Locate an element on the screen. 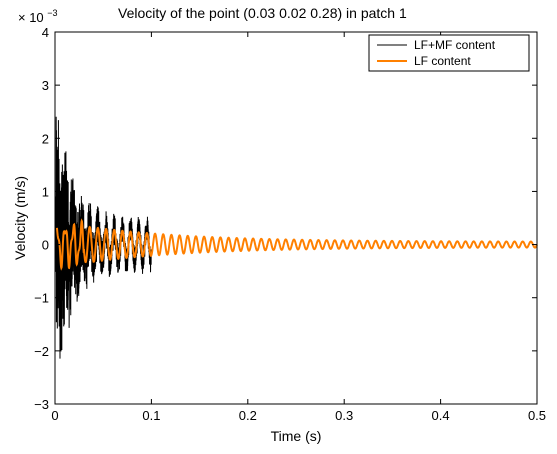 Image resolution: width=557 pixels, height=454 pixels. x-tick-label: 0.2 is located at coordinates (248, 415).